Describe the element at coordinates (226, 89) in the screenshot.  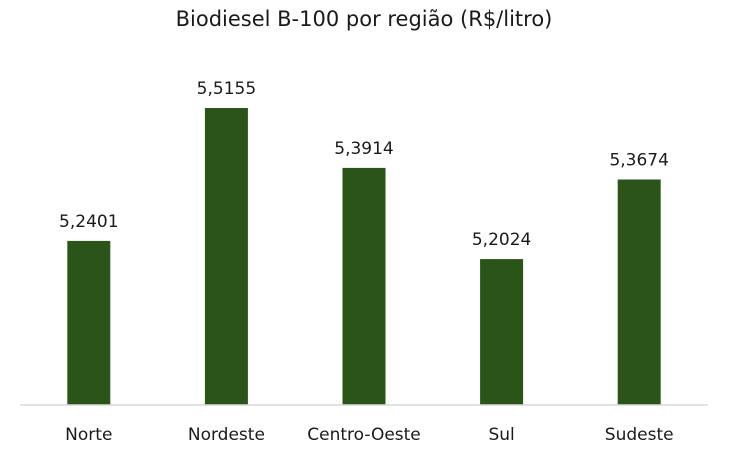
I see `data-label-nordeste: 5,5155` at that location.